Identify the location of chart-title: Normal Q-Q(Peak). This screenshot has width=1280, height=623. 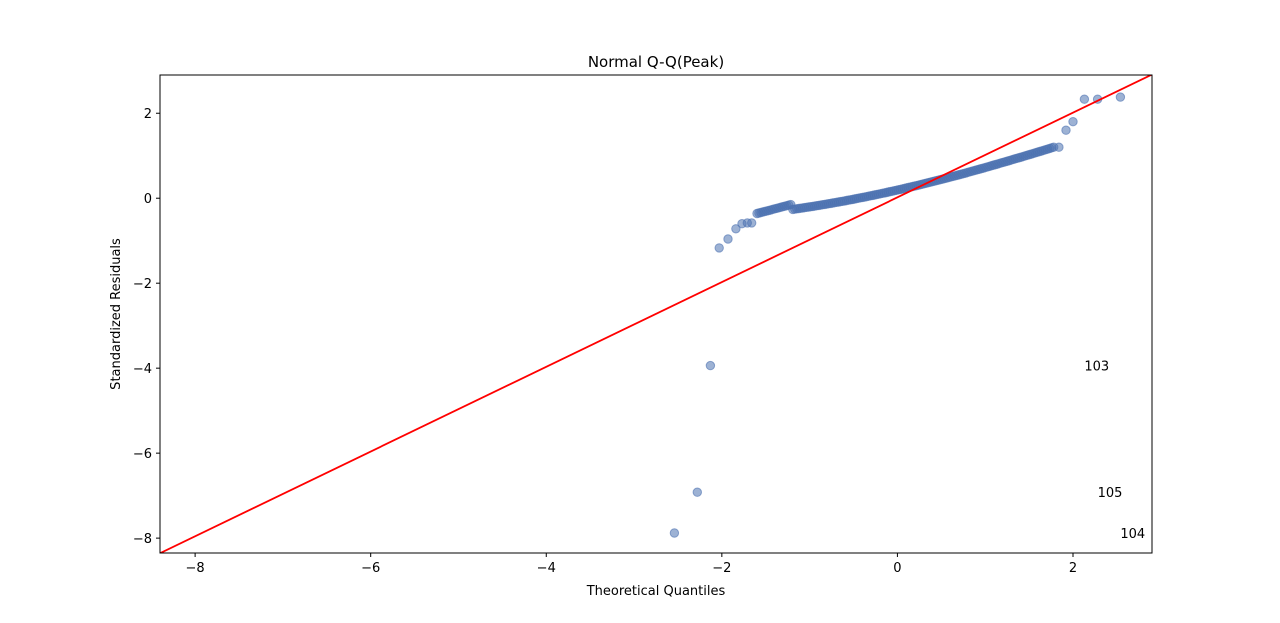
(656, 62).